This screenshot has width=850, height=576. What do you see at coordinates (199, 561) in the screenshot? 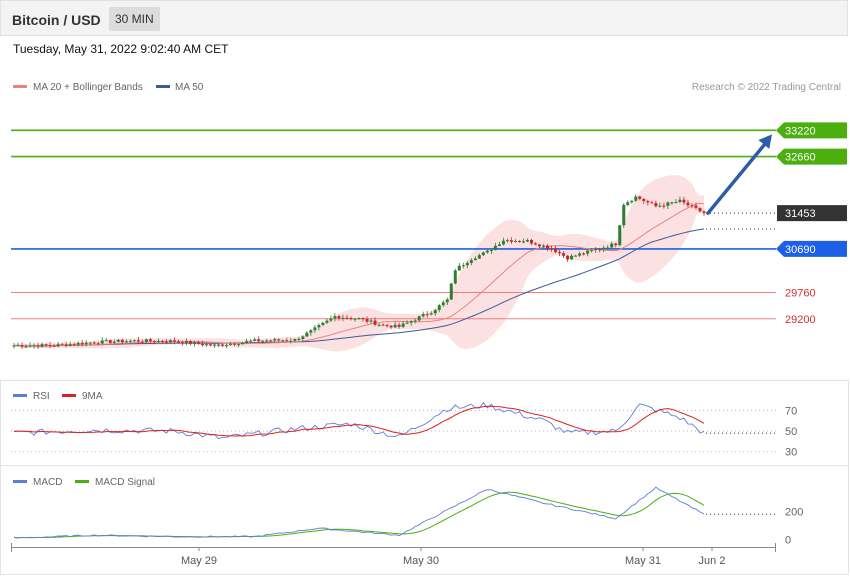
I see `x-axis-label: May 29` at bounding box center [199, 561].